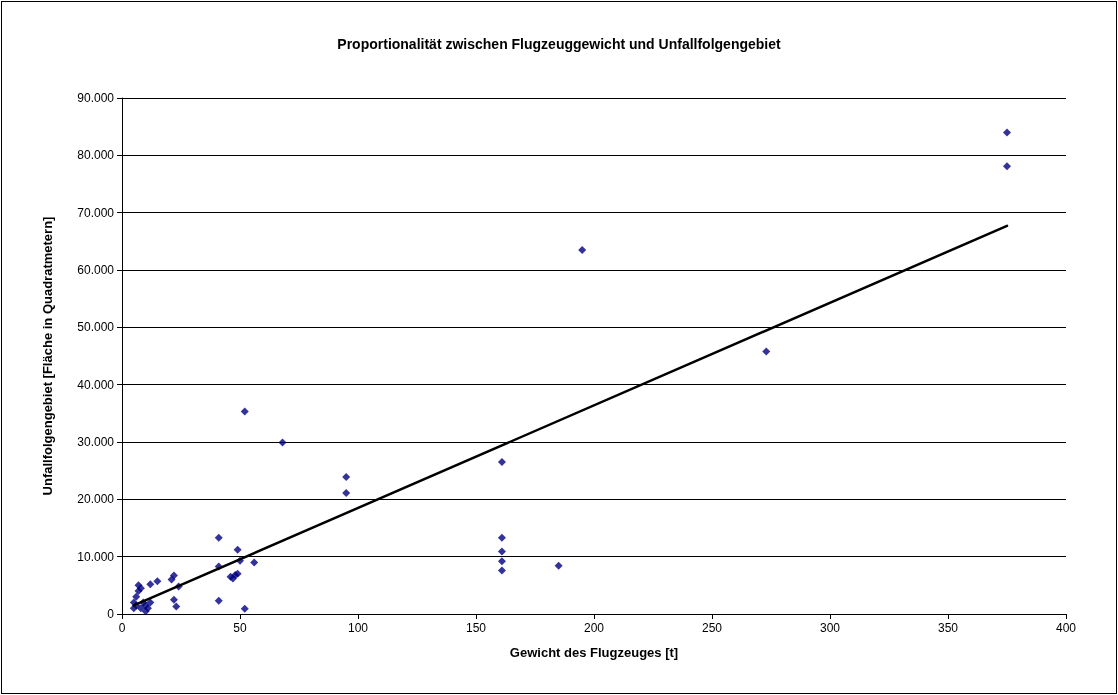  Describe the element at coordinates (948, 628) in the screenshot. I see `x-tick-label: 350` at that location.